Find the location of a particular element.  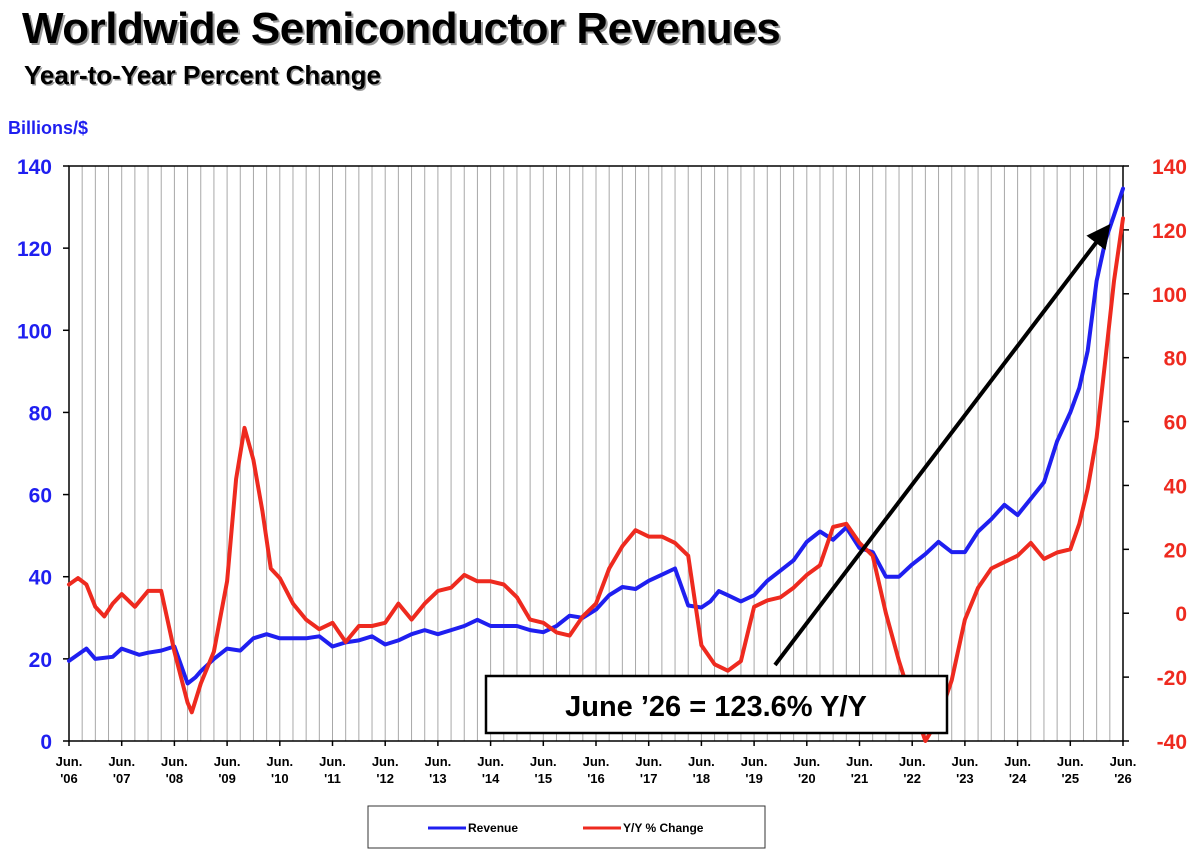

x-tick-label-year: '26 is located at coordinates (1123, 778).